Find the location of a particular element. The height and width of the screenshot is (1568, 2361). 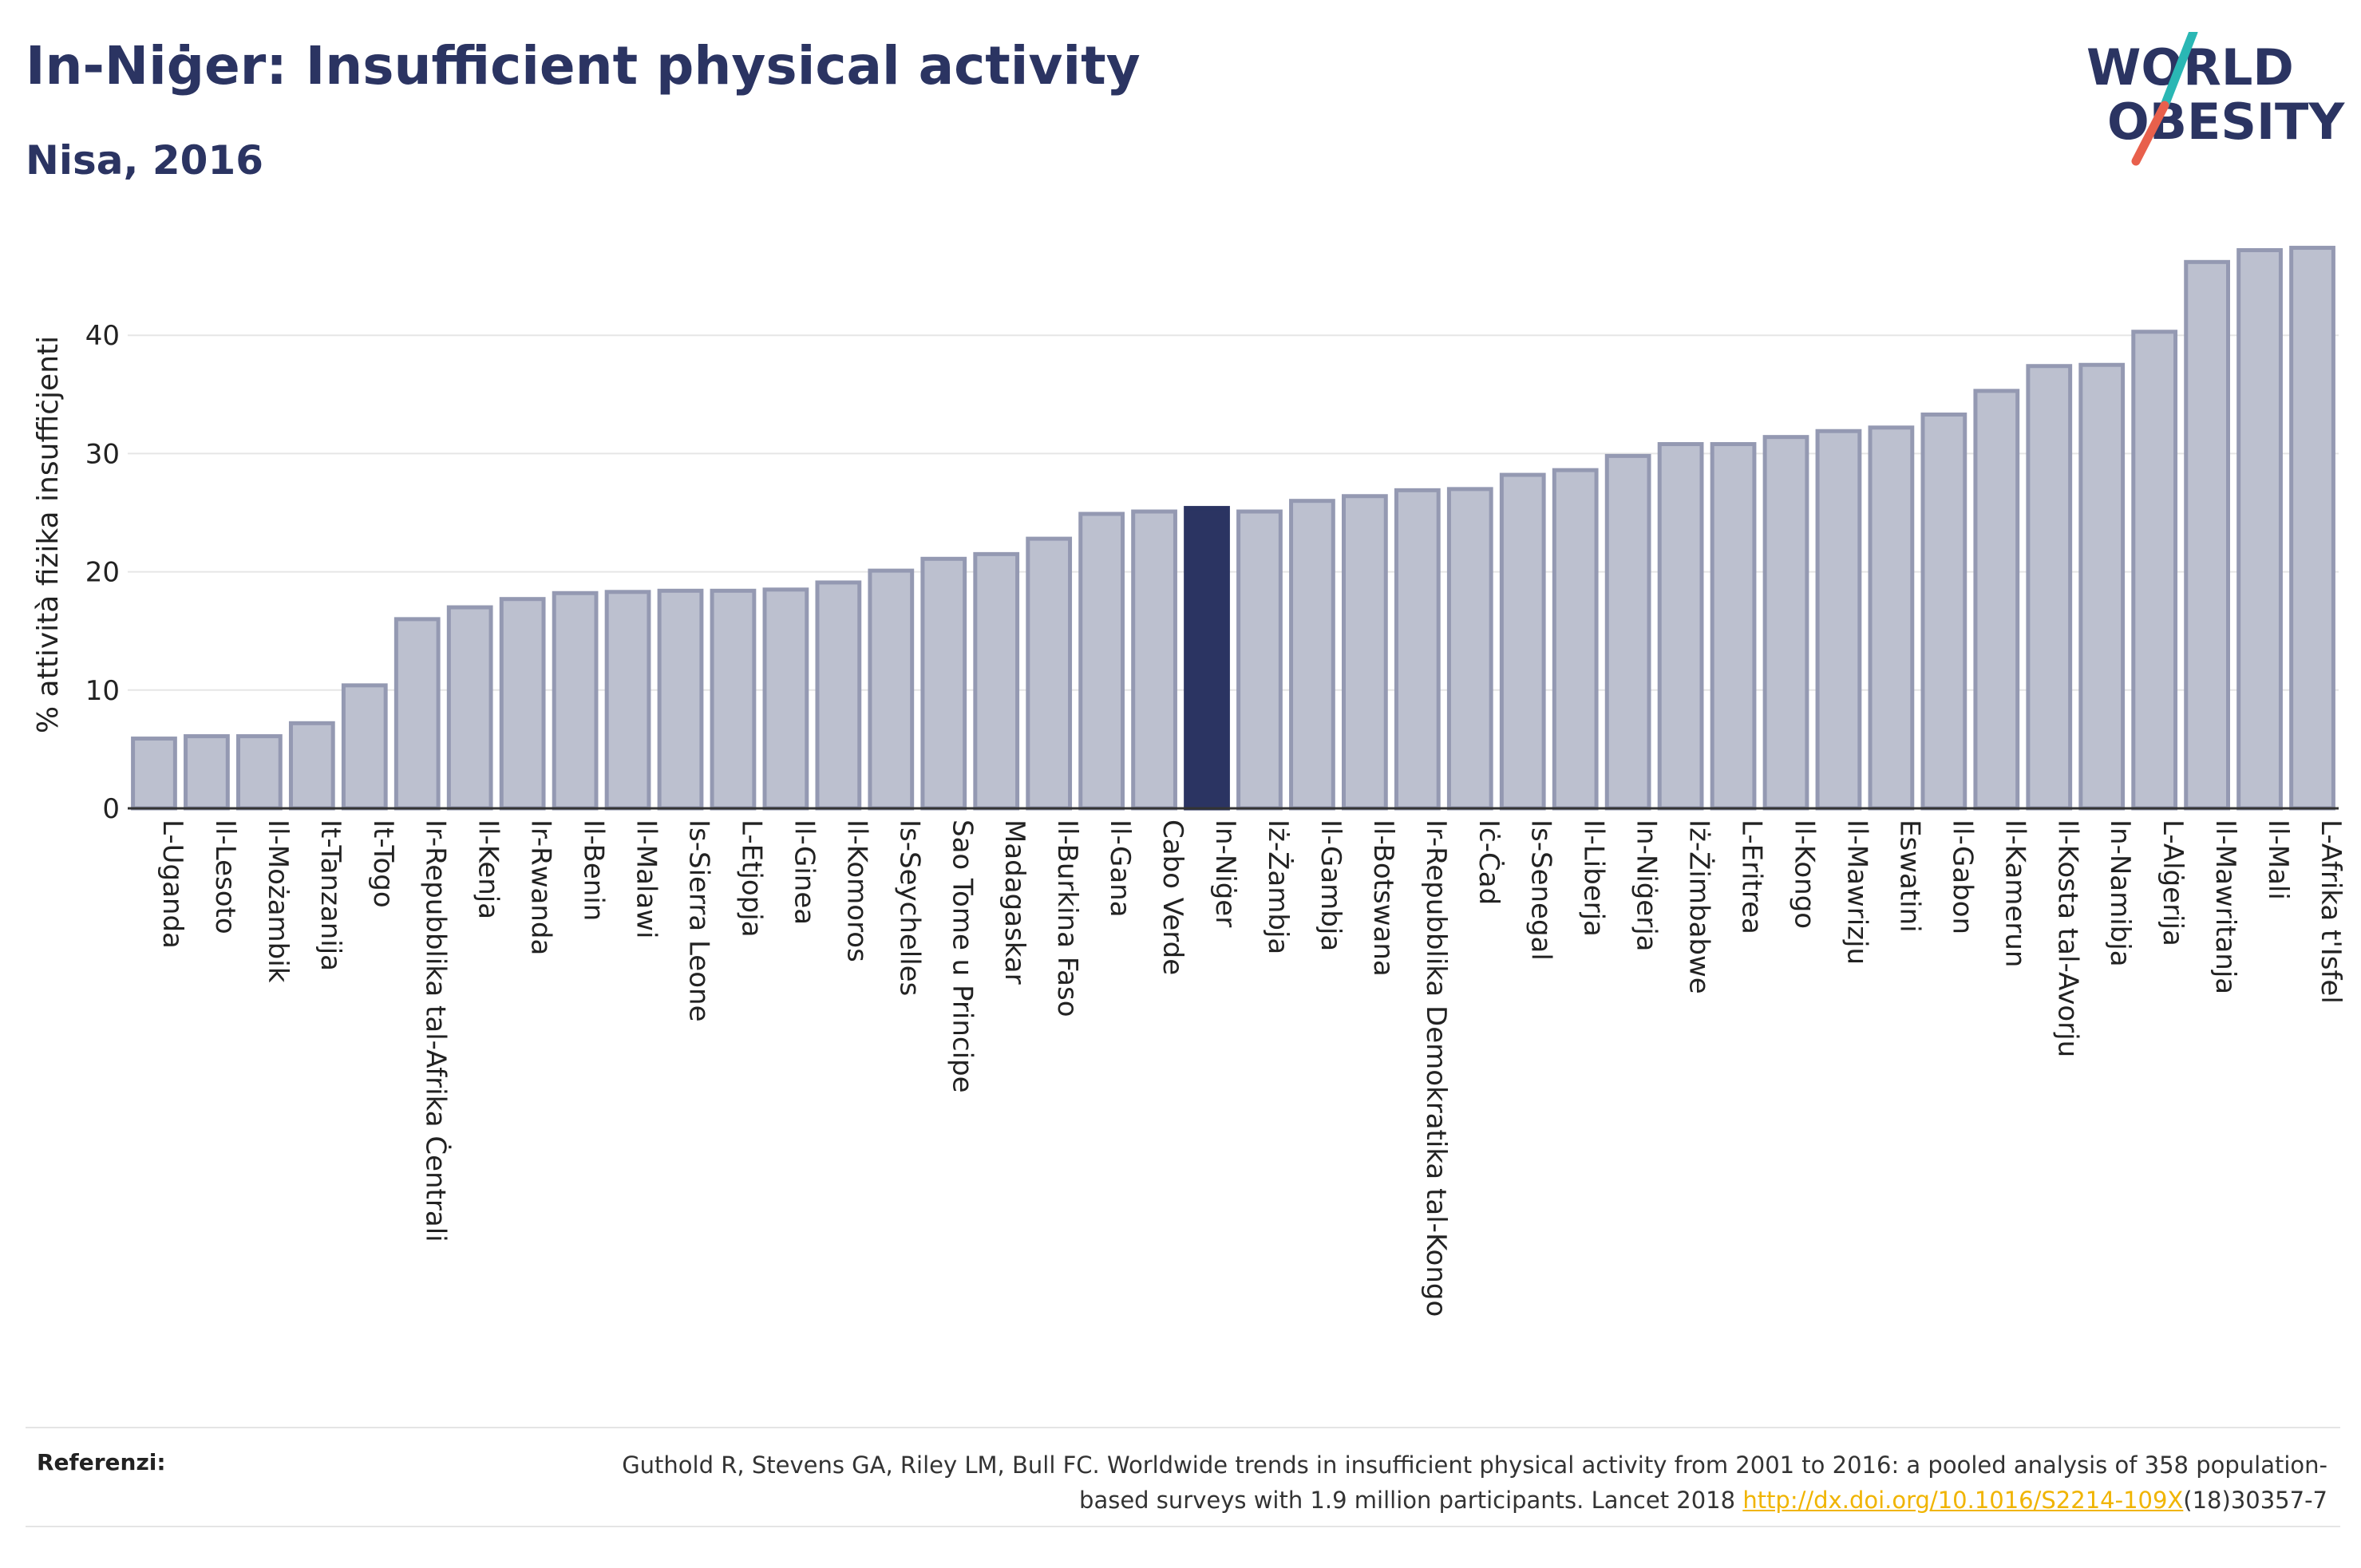

logo-slash-bottom-icon is located at coordinates (2150, 133).